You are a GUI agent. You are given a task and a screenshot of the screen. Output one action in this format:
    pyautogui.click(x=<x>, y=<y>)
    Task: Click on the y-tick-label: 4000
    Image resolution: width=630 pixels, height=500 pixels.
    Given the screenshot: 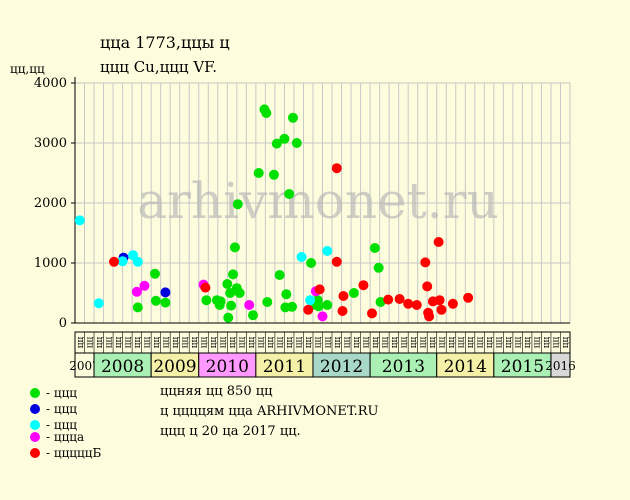 What is the action you would take?
    pyautogui.click(x=50, y=83)
    